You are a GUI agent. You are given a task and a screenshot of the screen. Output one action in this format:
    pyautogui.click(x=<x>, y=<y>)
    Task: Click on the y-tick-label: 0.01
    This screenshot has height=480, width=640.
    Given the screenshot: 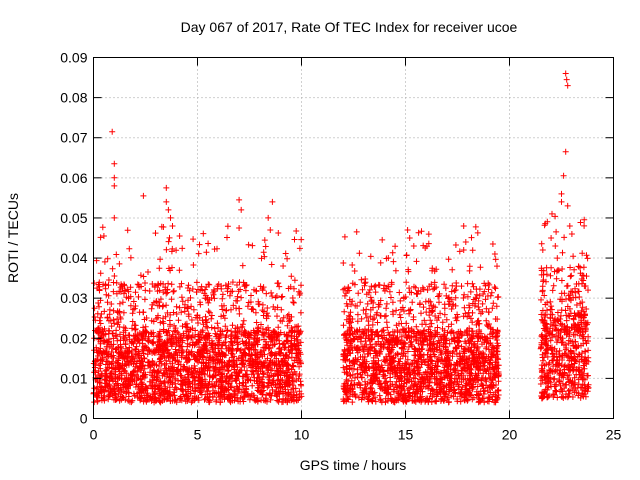 What is the action you would take?
    pyautogui.click(x=73, y=378)
    